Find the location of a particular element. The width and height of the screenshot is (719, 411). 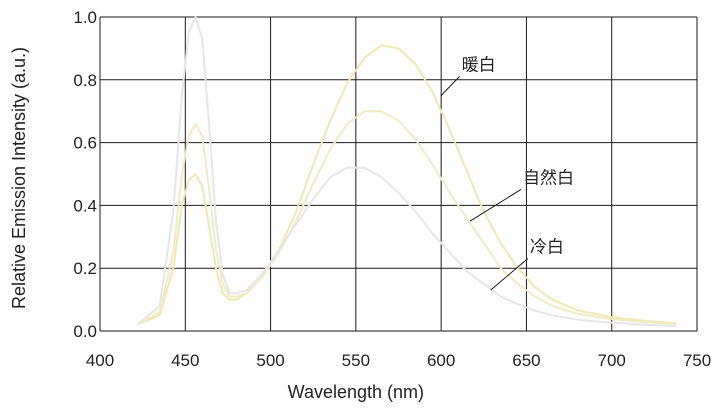

y-tick-label-0.8: 0.8 is located at coordinates (85, 80).